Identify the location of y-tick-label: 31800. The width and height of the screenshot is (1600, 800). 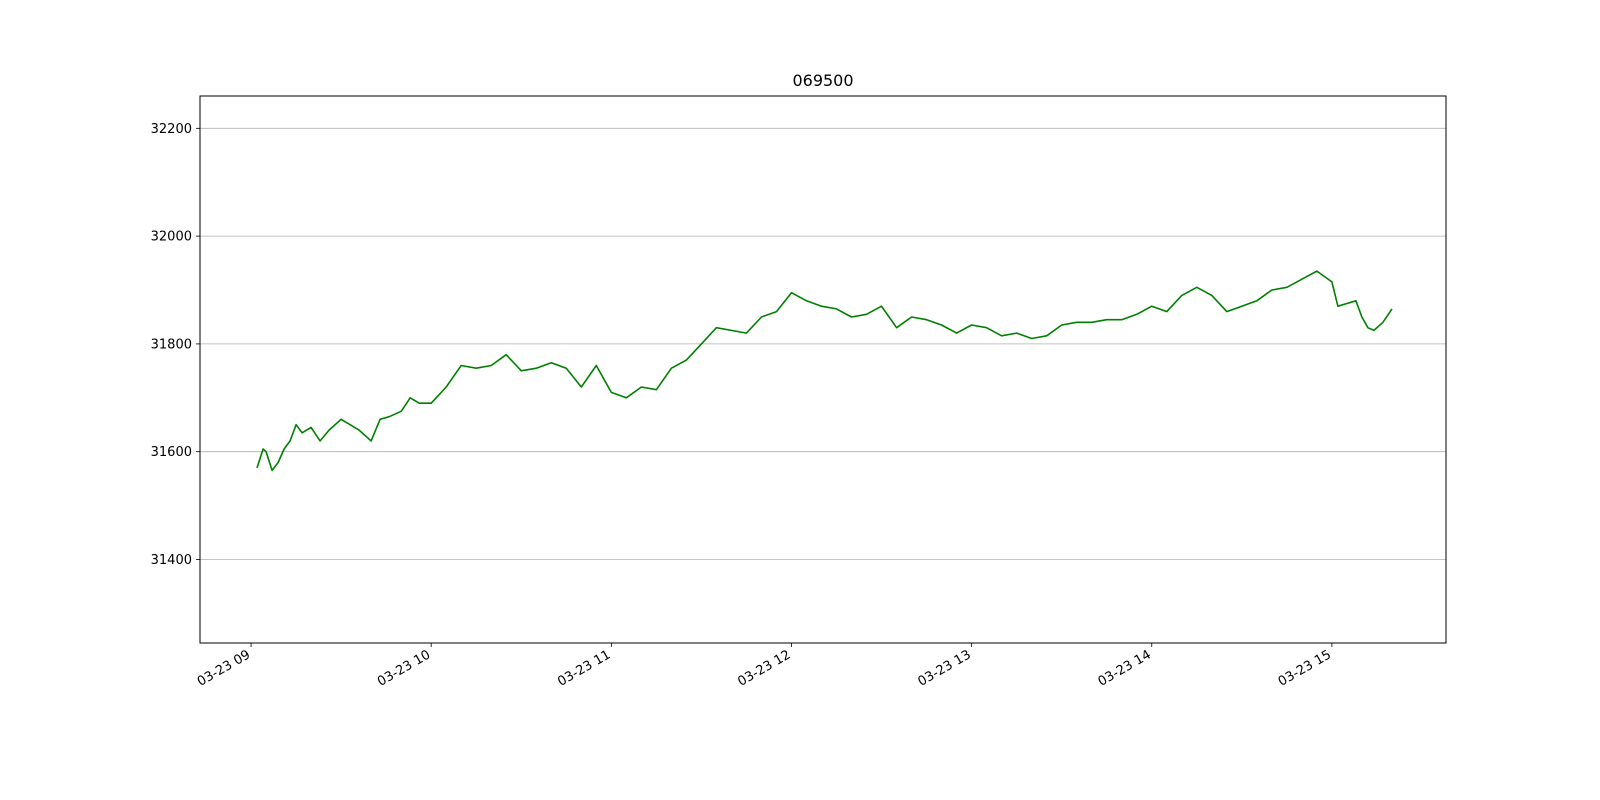
(171, 344).